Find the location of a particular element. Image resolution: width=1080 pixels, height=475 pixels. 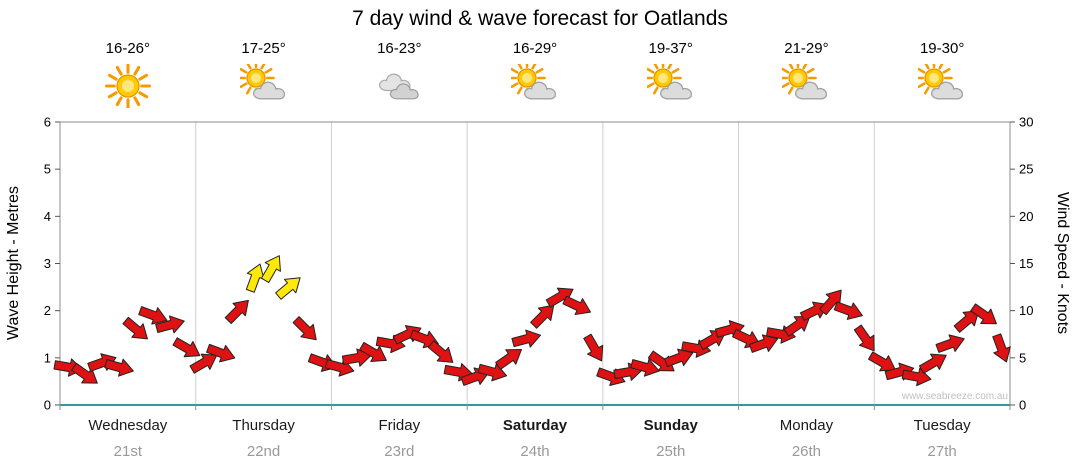

right-tick-label: 5 is located at coordinates (1022, 357).